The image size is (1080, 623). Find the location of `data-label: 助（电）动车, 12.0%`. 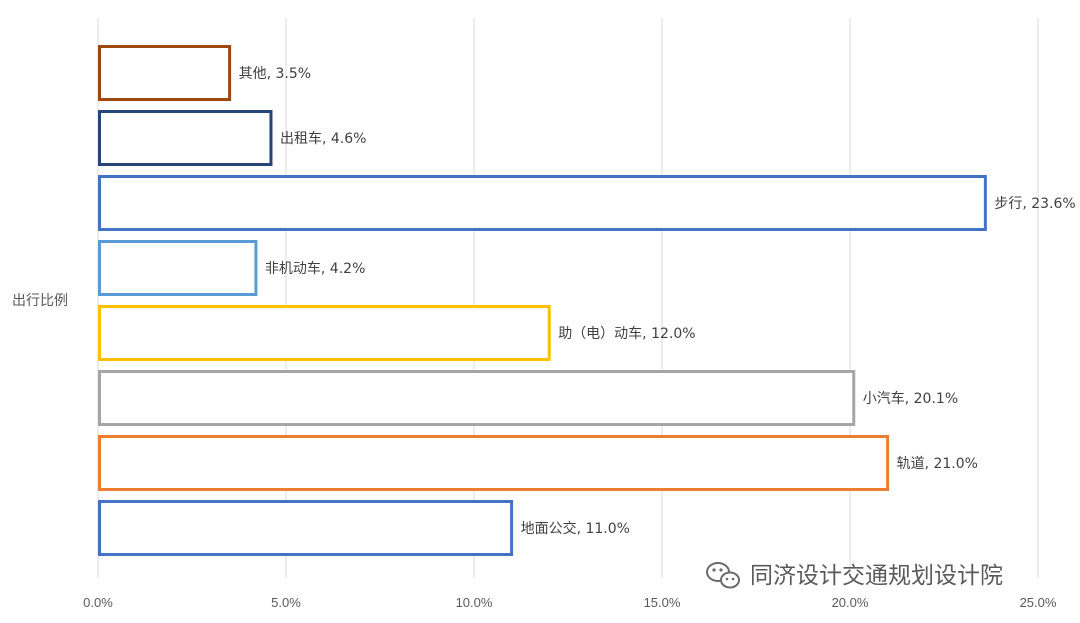

data-label: 助（电）动车, 12.0% is located at coordinates (626, 333).